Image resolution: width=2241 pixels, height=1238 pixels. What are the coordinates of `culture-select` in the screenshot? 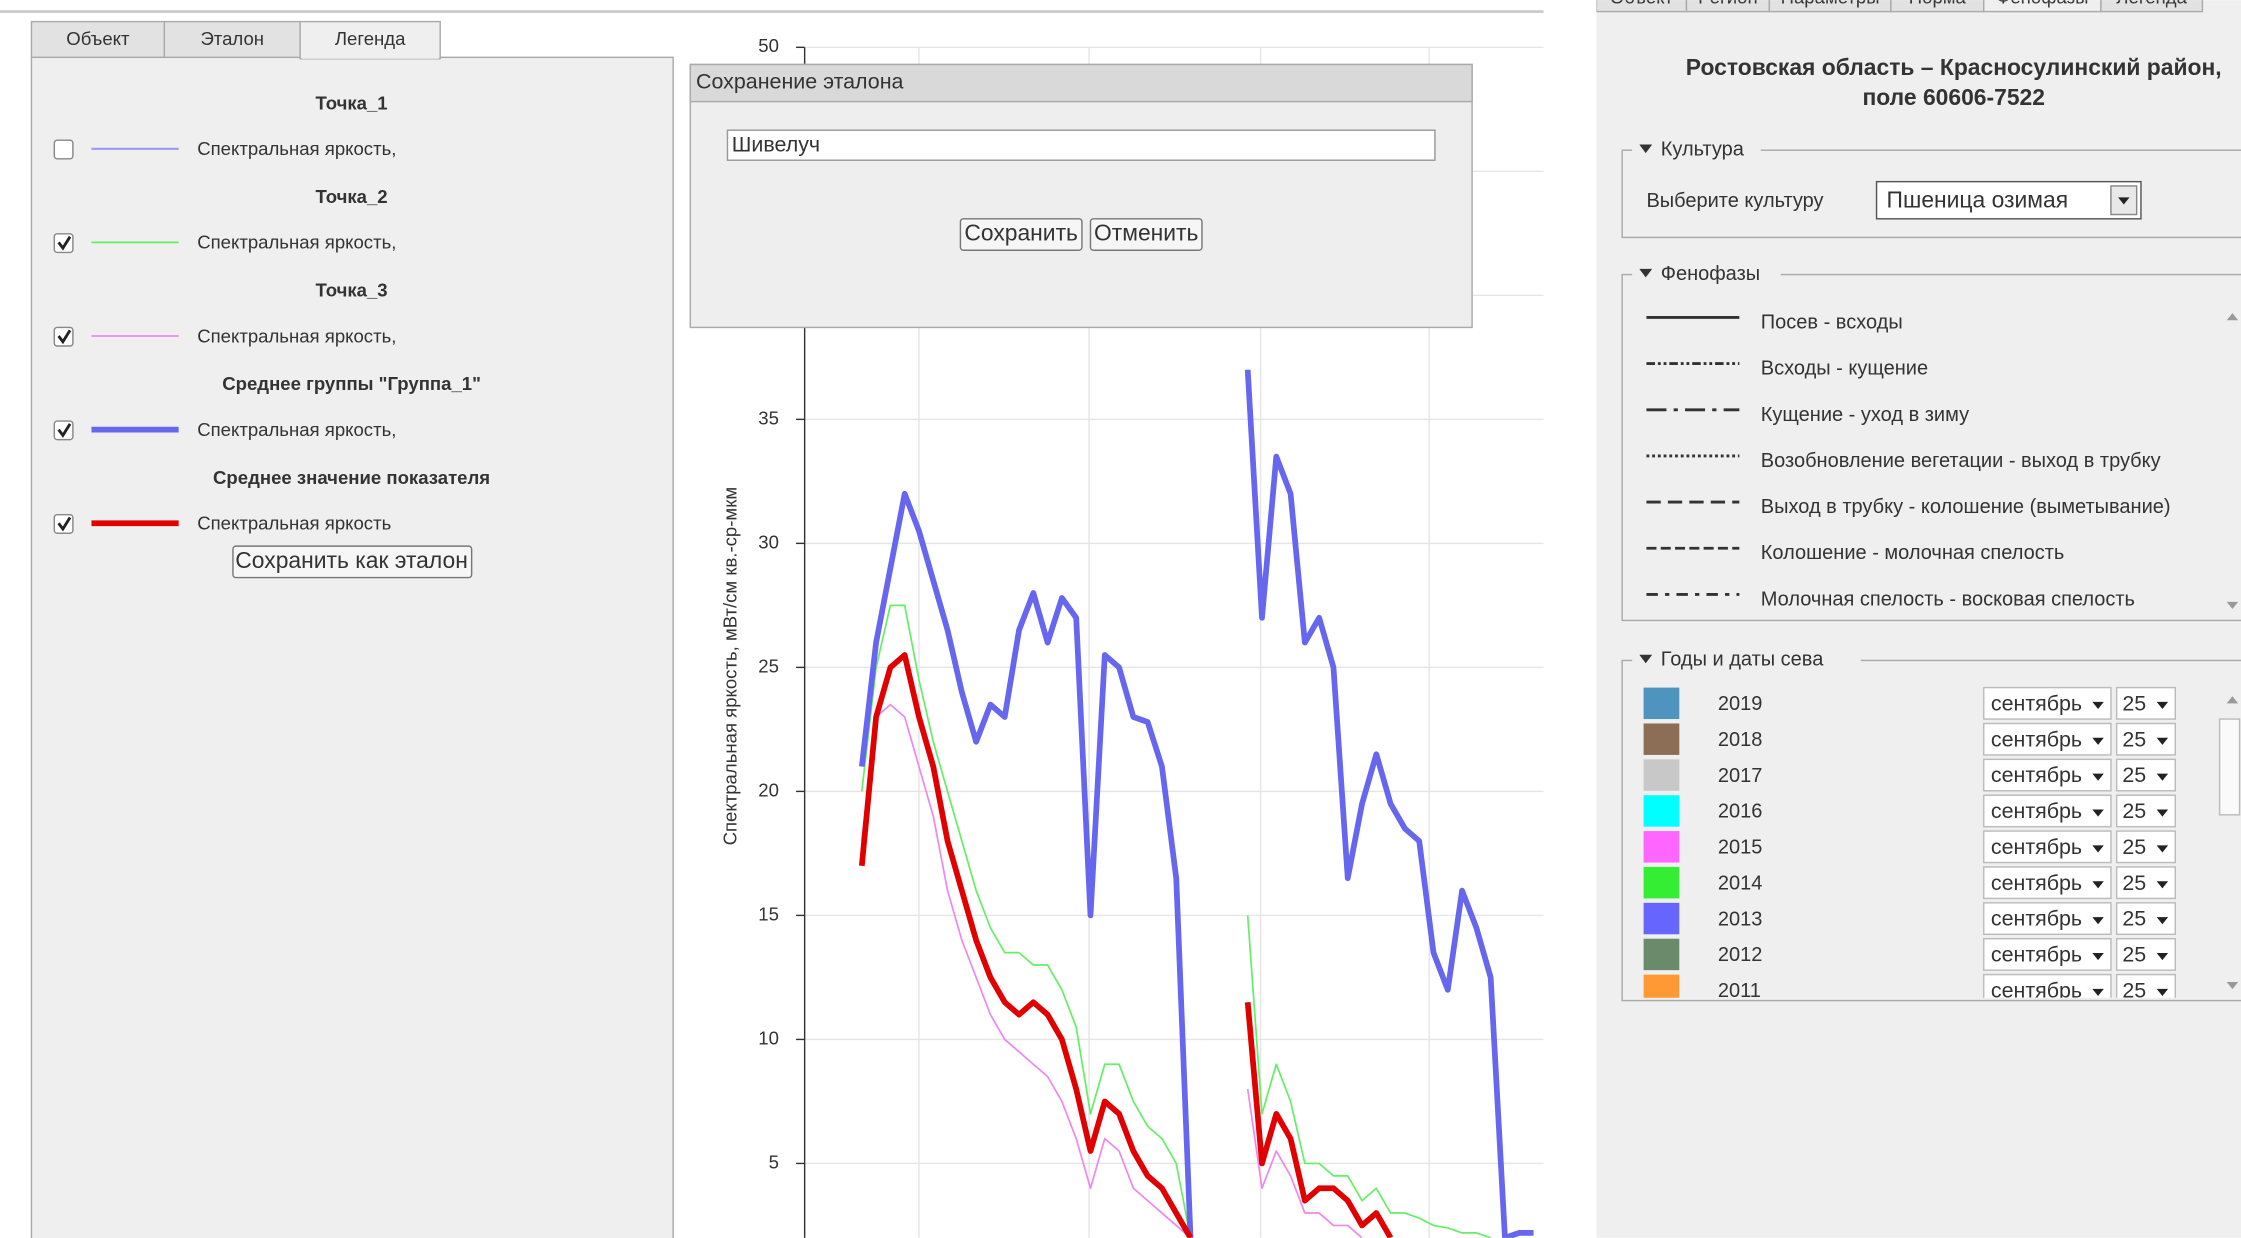 It's located at (2008, 200).